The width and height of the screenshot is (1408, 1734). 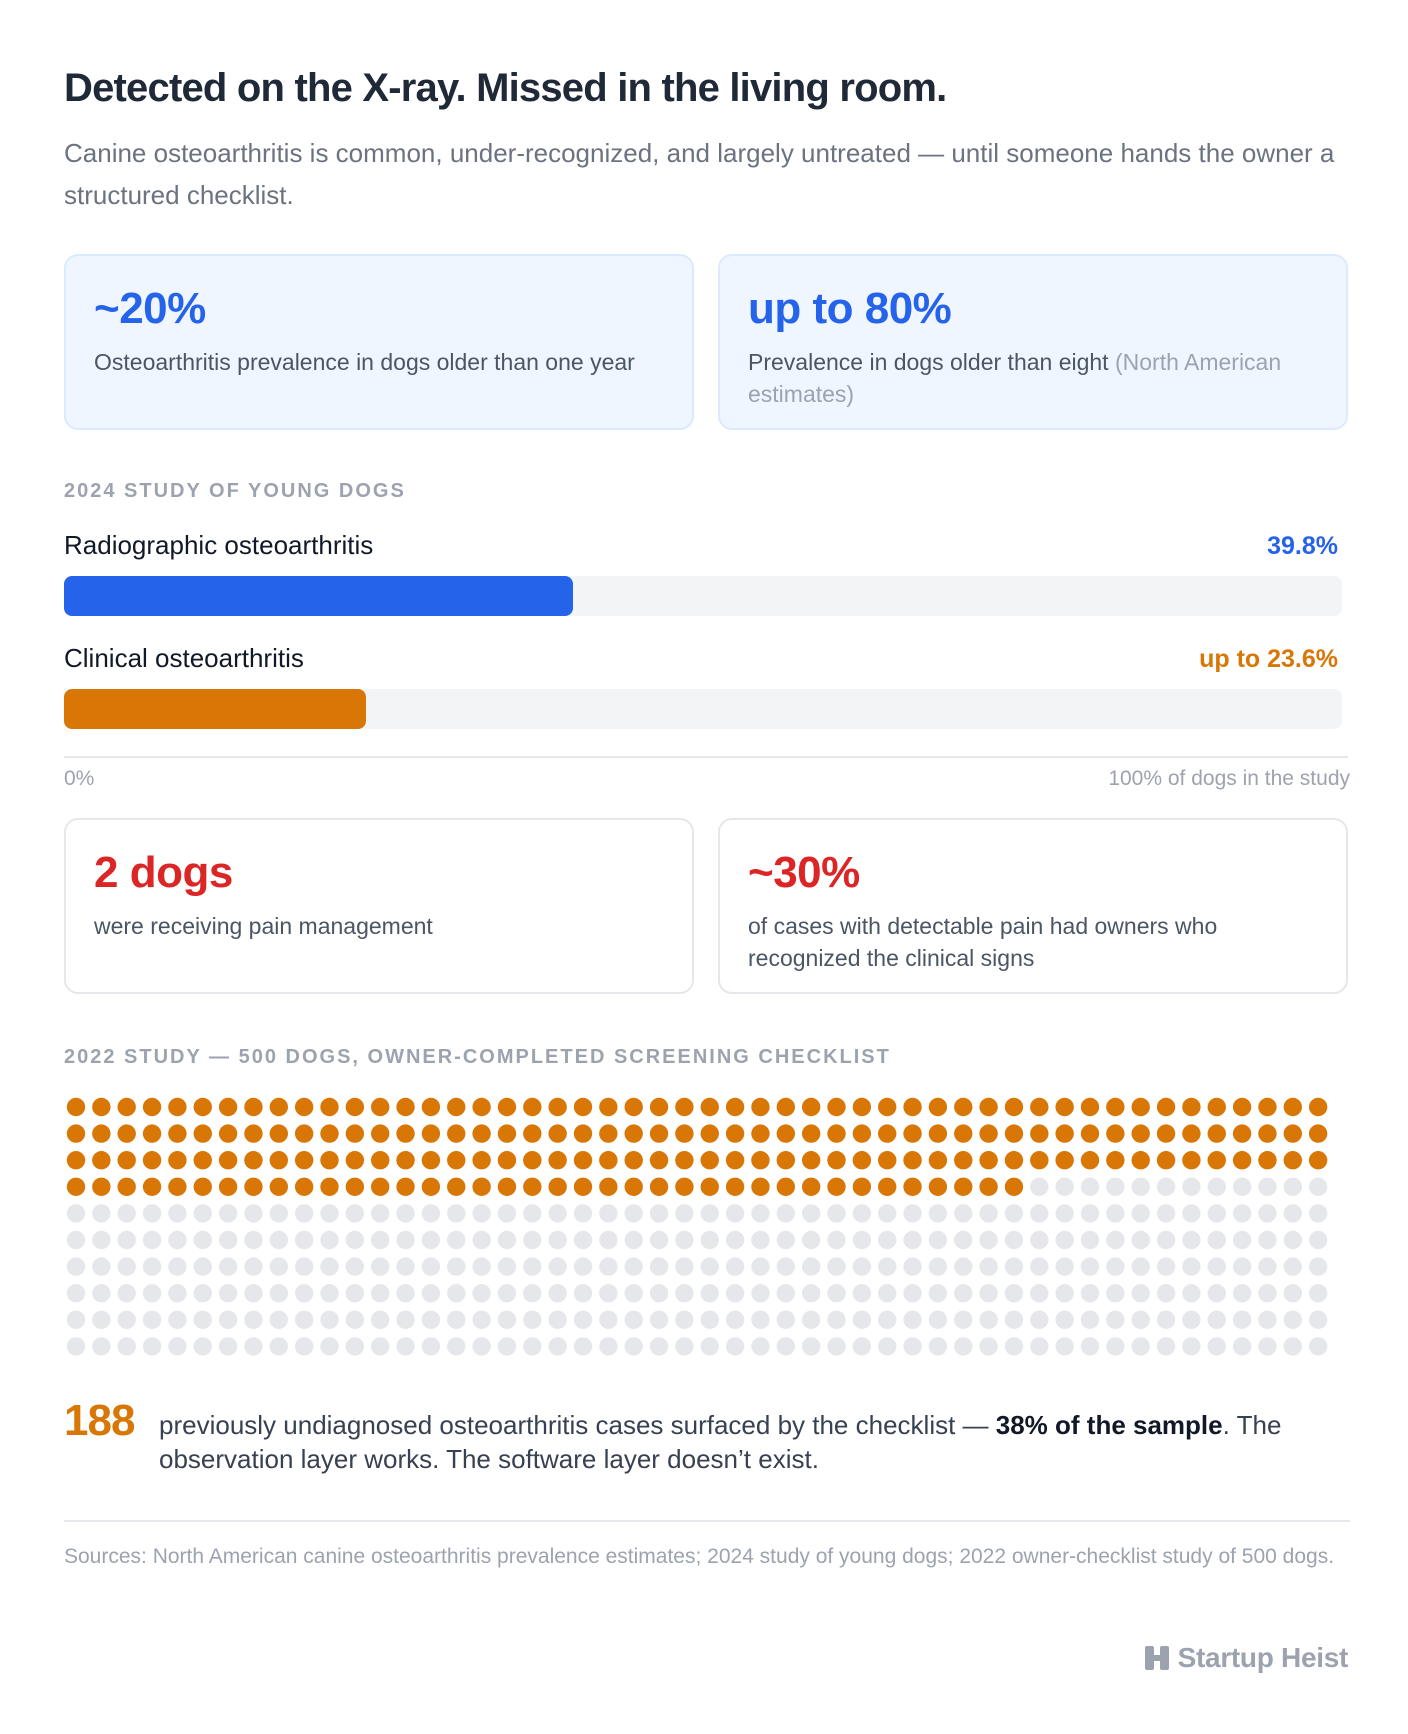 I want to click on bar-label-clinical: Clinical osteoarthritis, so click(x=184, y=658).